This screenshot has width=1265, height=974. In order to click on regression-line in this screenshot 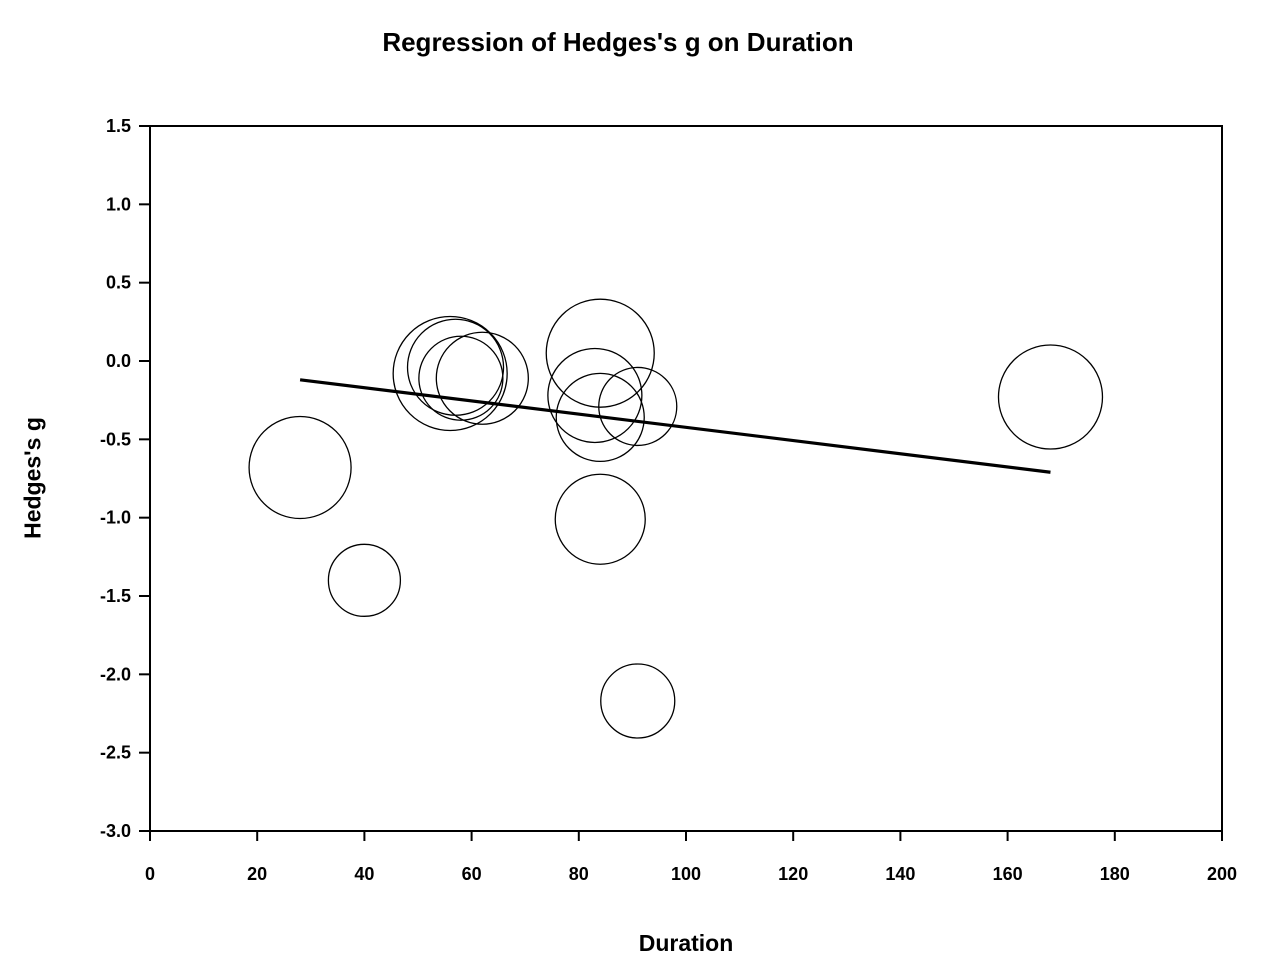, I will do `click(675, 426)`.